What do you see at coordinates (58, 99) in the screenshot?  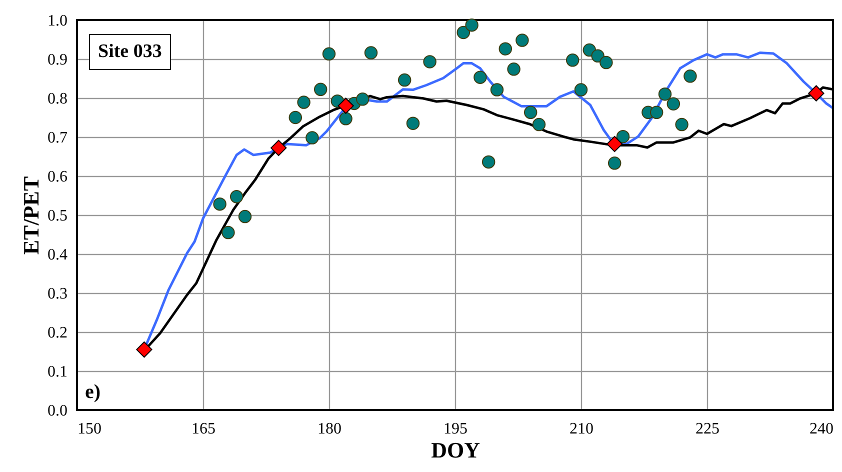 I see `y-tick-label: 0.8` at bounding box center [58, 99].